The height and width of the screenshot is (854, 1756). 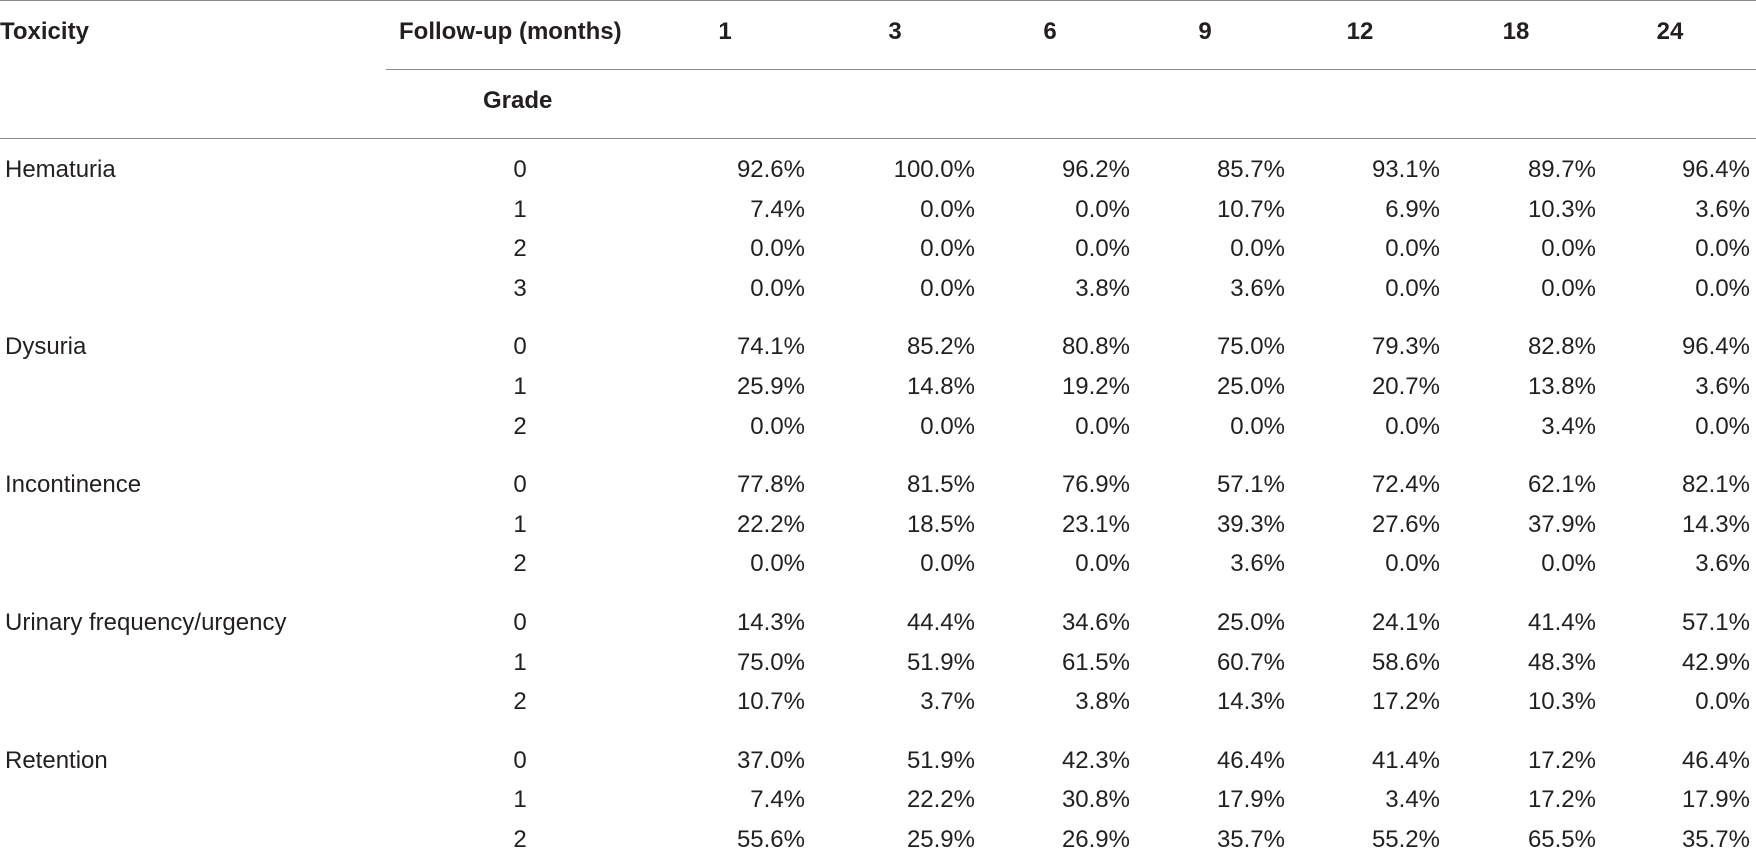 I want to click on value-cell: 10.3%, so click(x=1561, y=702).